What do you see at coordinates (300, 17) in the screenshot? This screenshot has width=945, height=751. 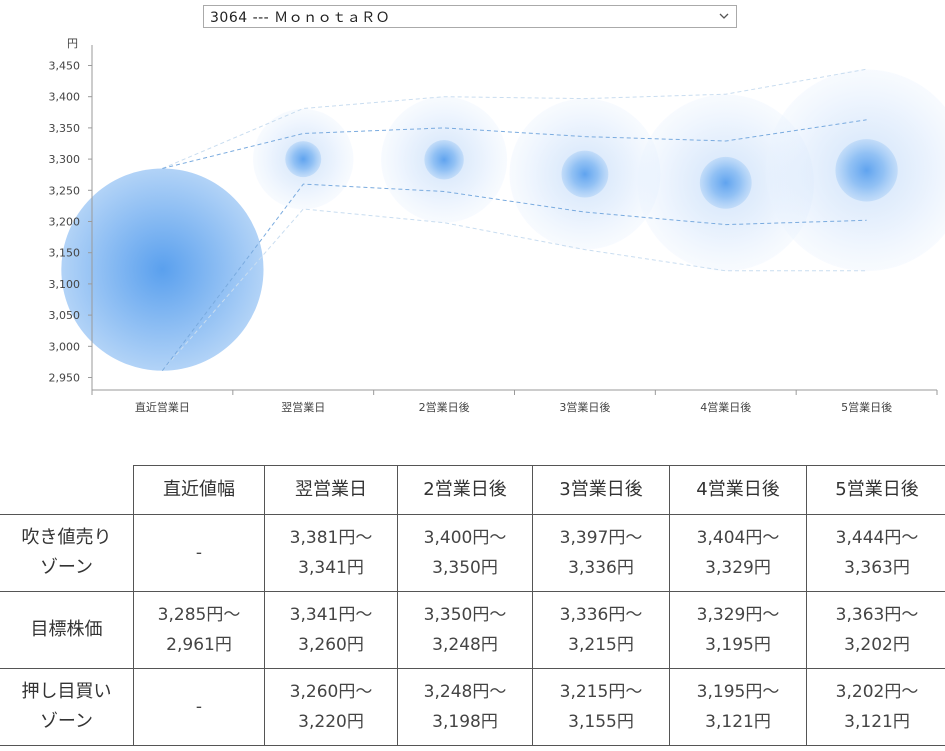 I see `stock-selector-value: 3064 --- ＭｏｎｏｔａＲＯ` at bounding box center [300, 17].